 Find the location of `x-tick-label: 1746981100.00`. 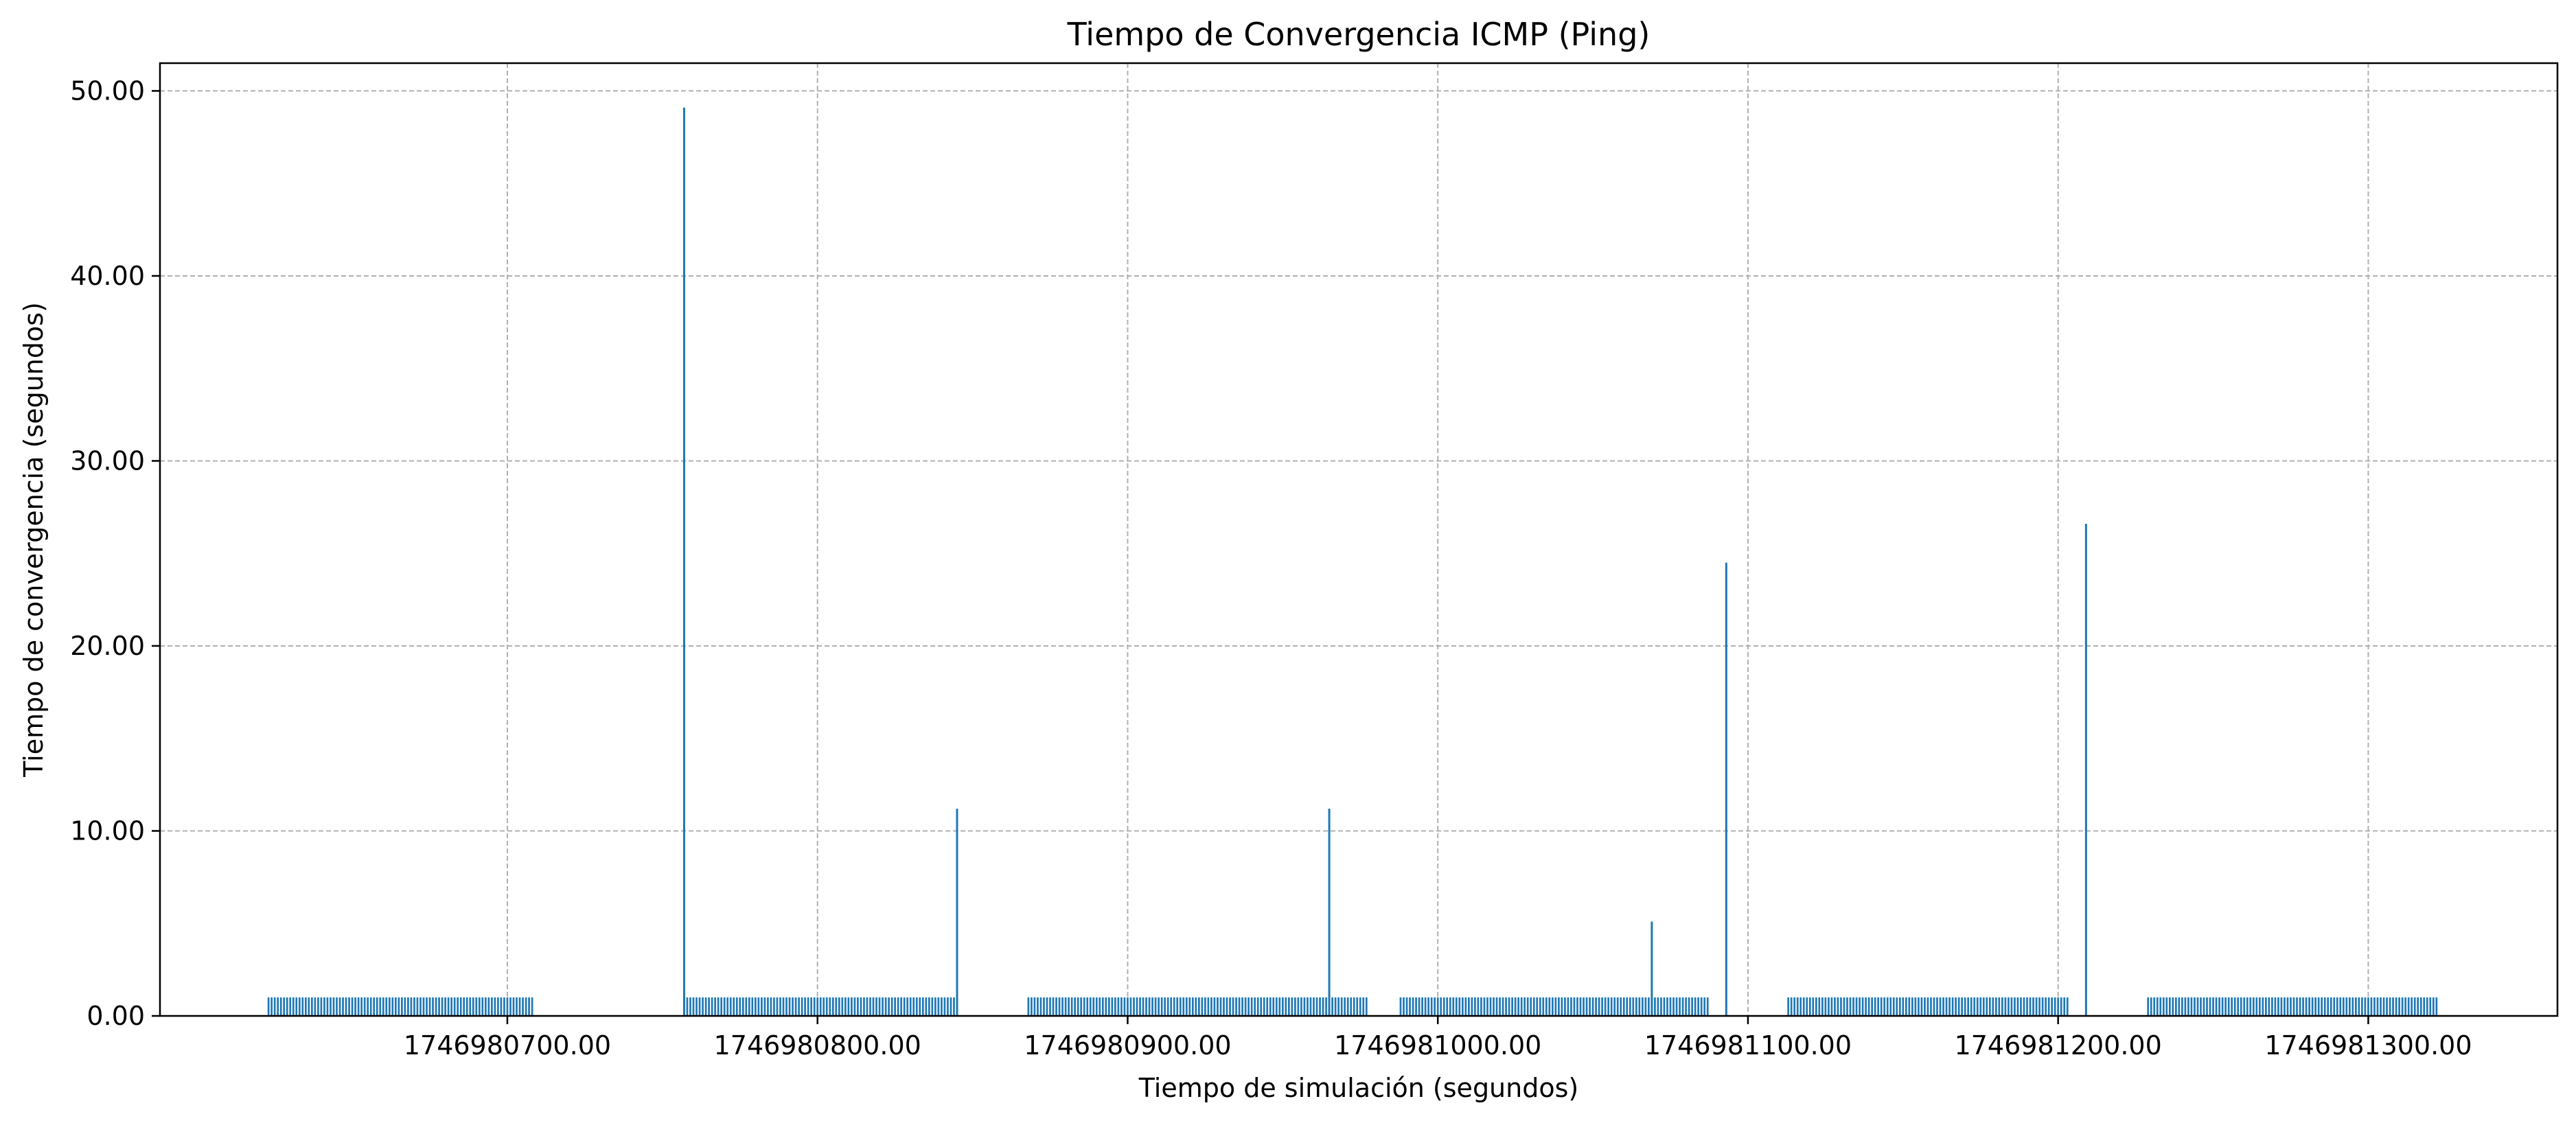

x-tick-label: 1746981100.00 is located at coordinates (1748, 1045).